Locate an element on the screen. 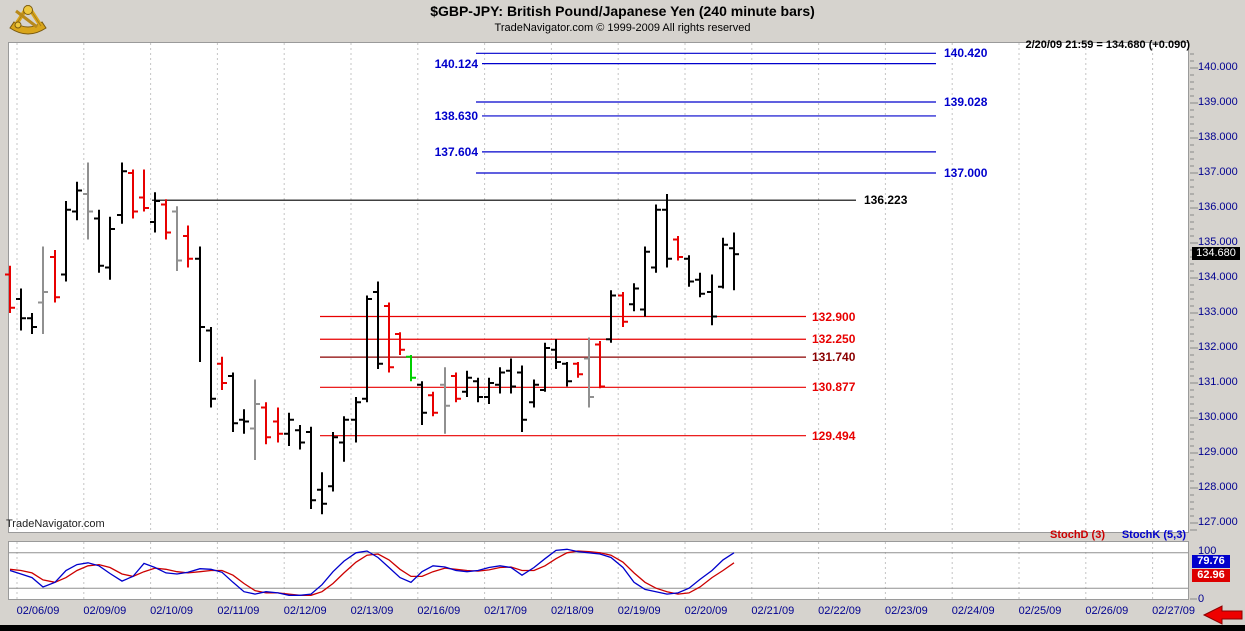 The width and height of the screenshot is (1245, 631). date-axis-label: 02/18/09 is located at coordinates (572, 611).